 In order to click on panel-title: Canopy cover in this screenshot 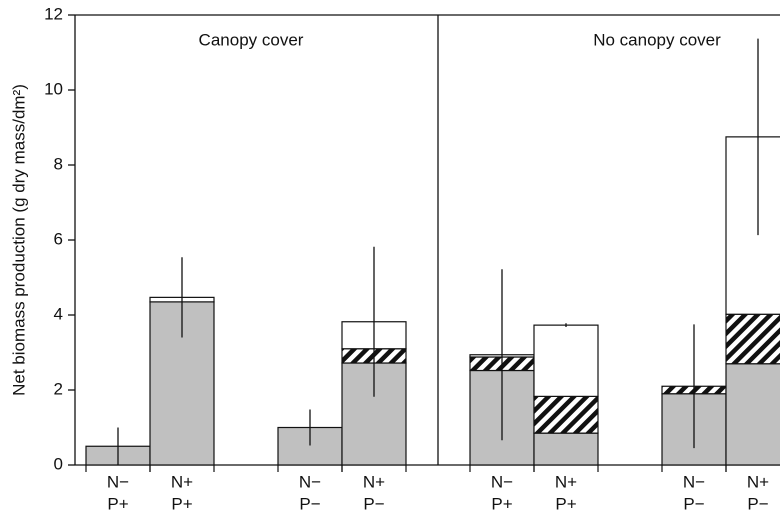, I will do `click(251, 39)`.